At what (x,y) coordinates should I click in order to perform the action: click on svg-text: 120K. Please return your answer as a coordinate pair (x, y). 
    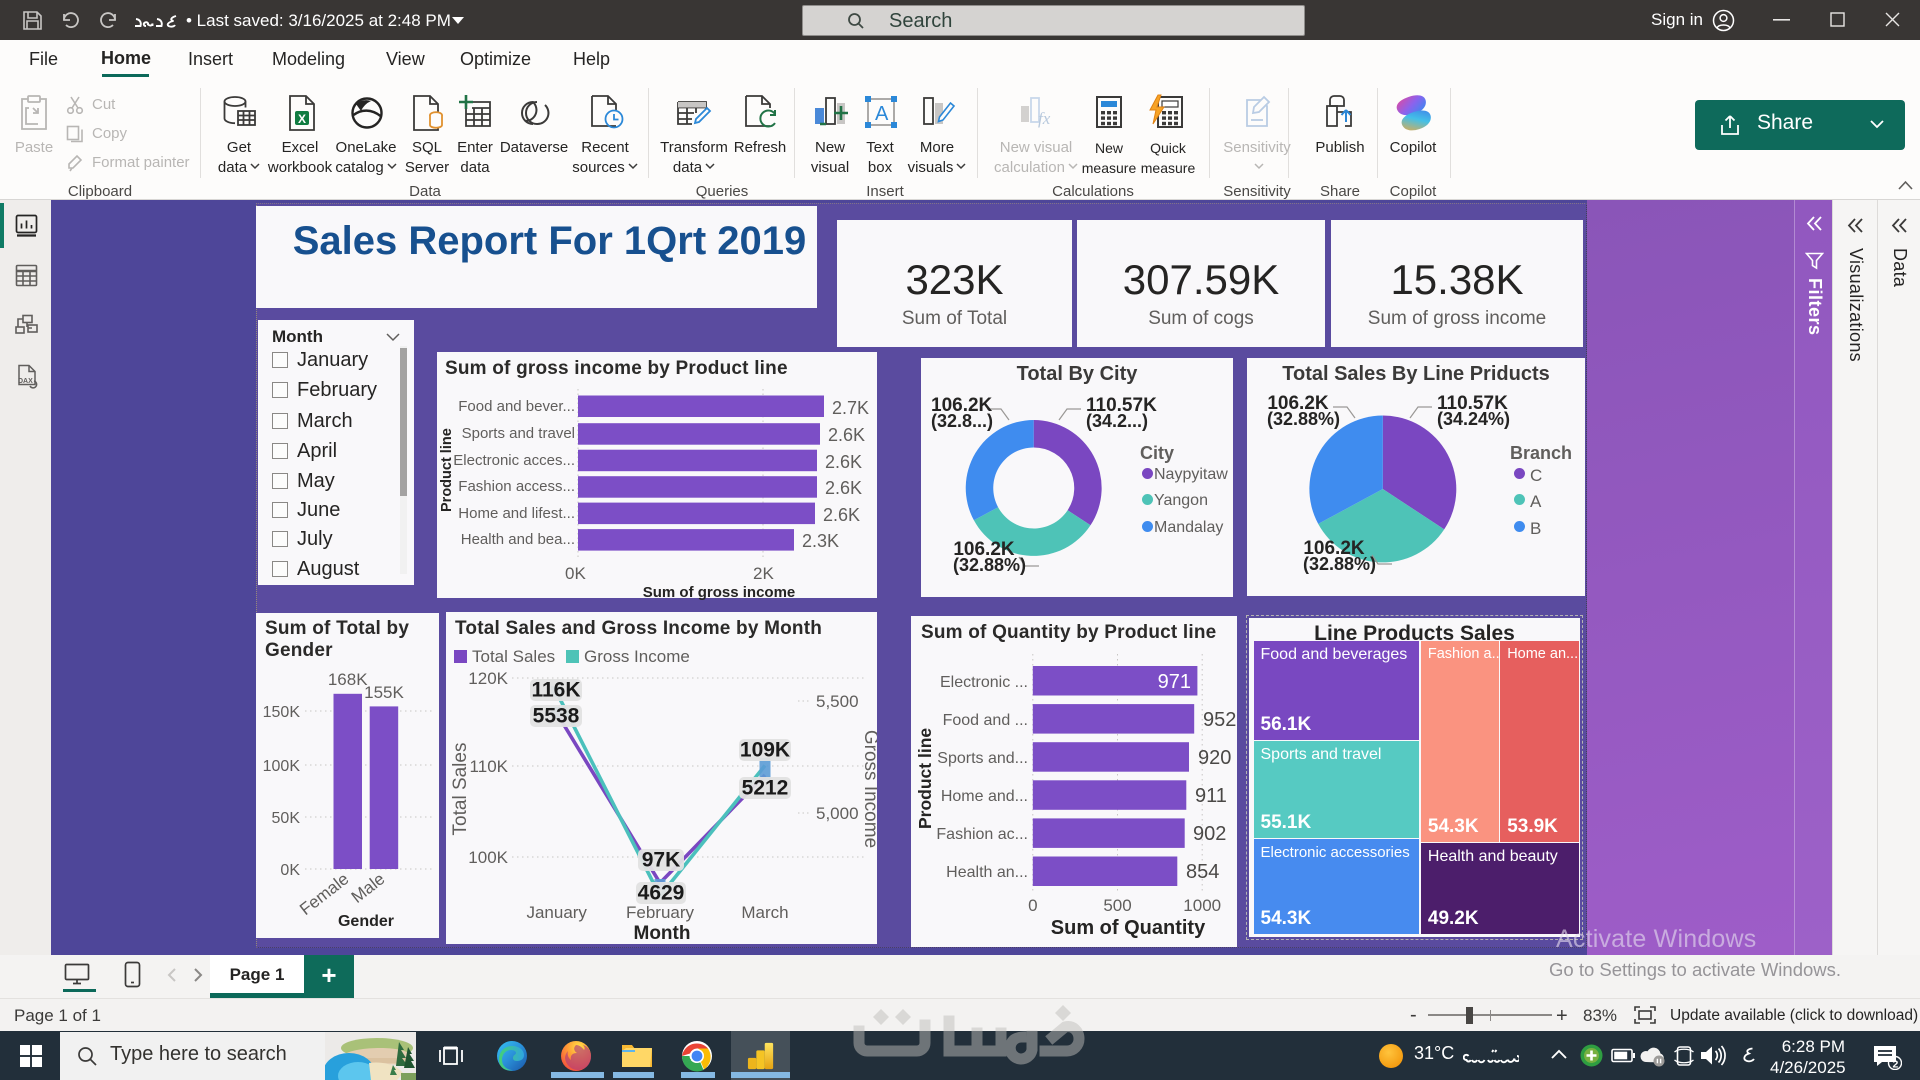
    Looking at the image, I should click on (488, 678).